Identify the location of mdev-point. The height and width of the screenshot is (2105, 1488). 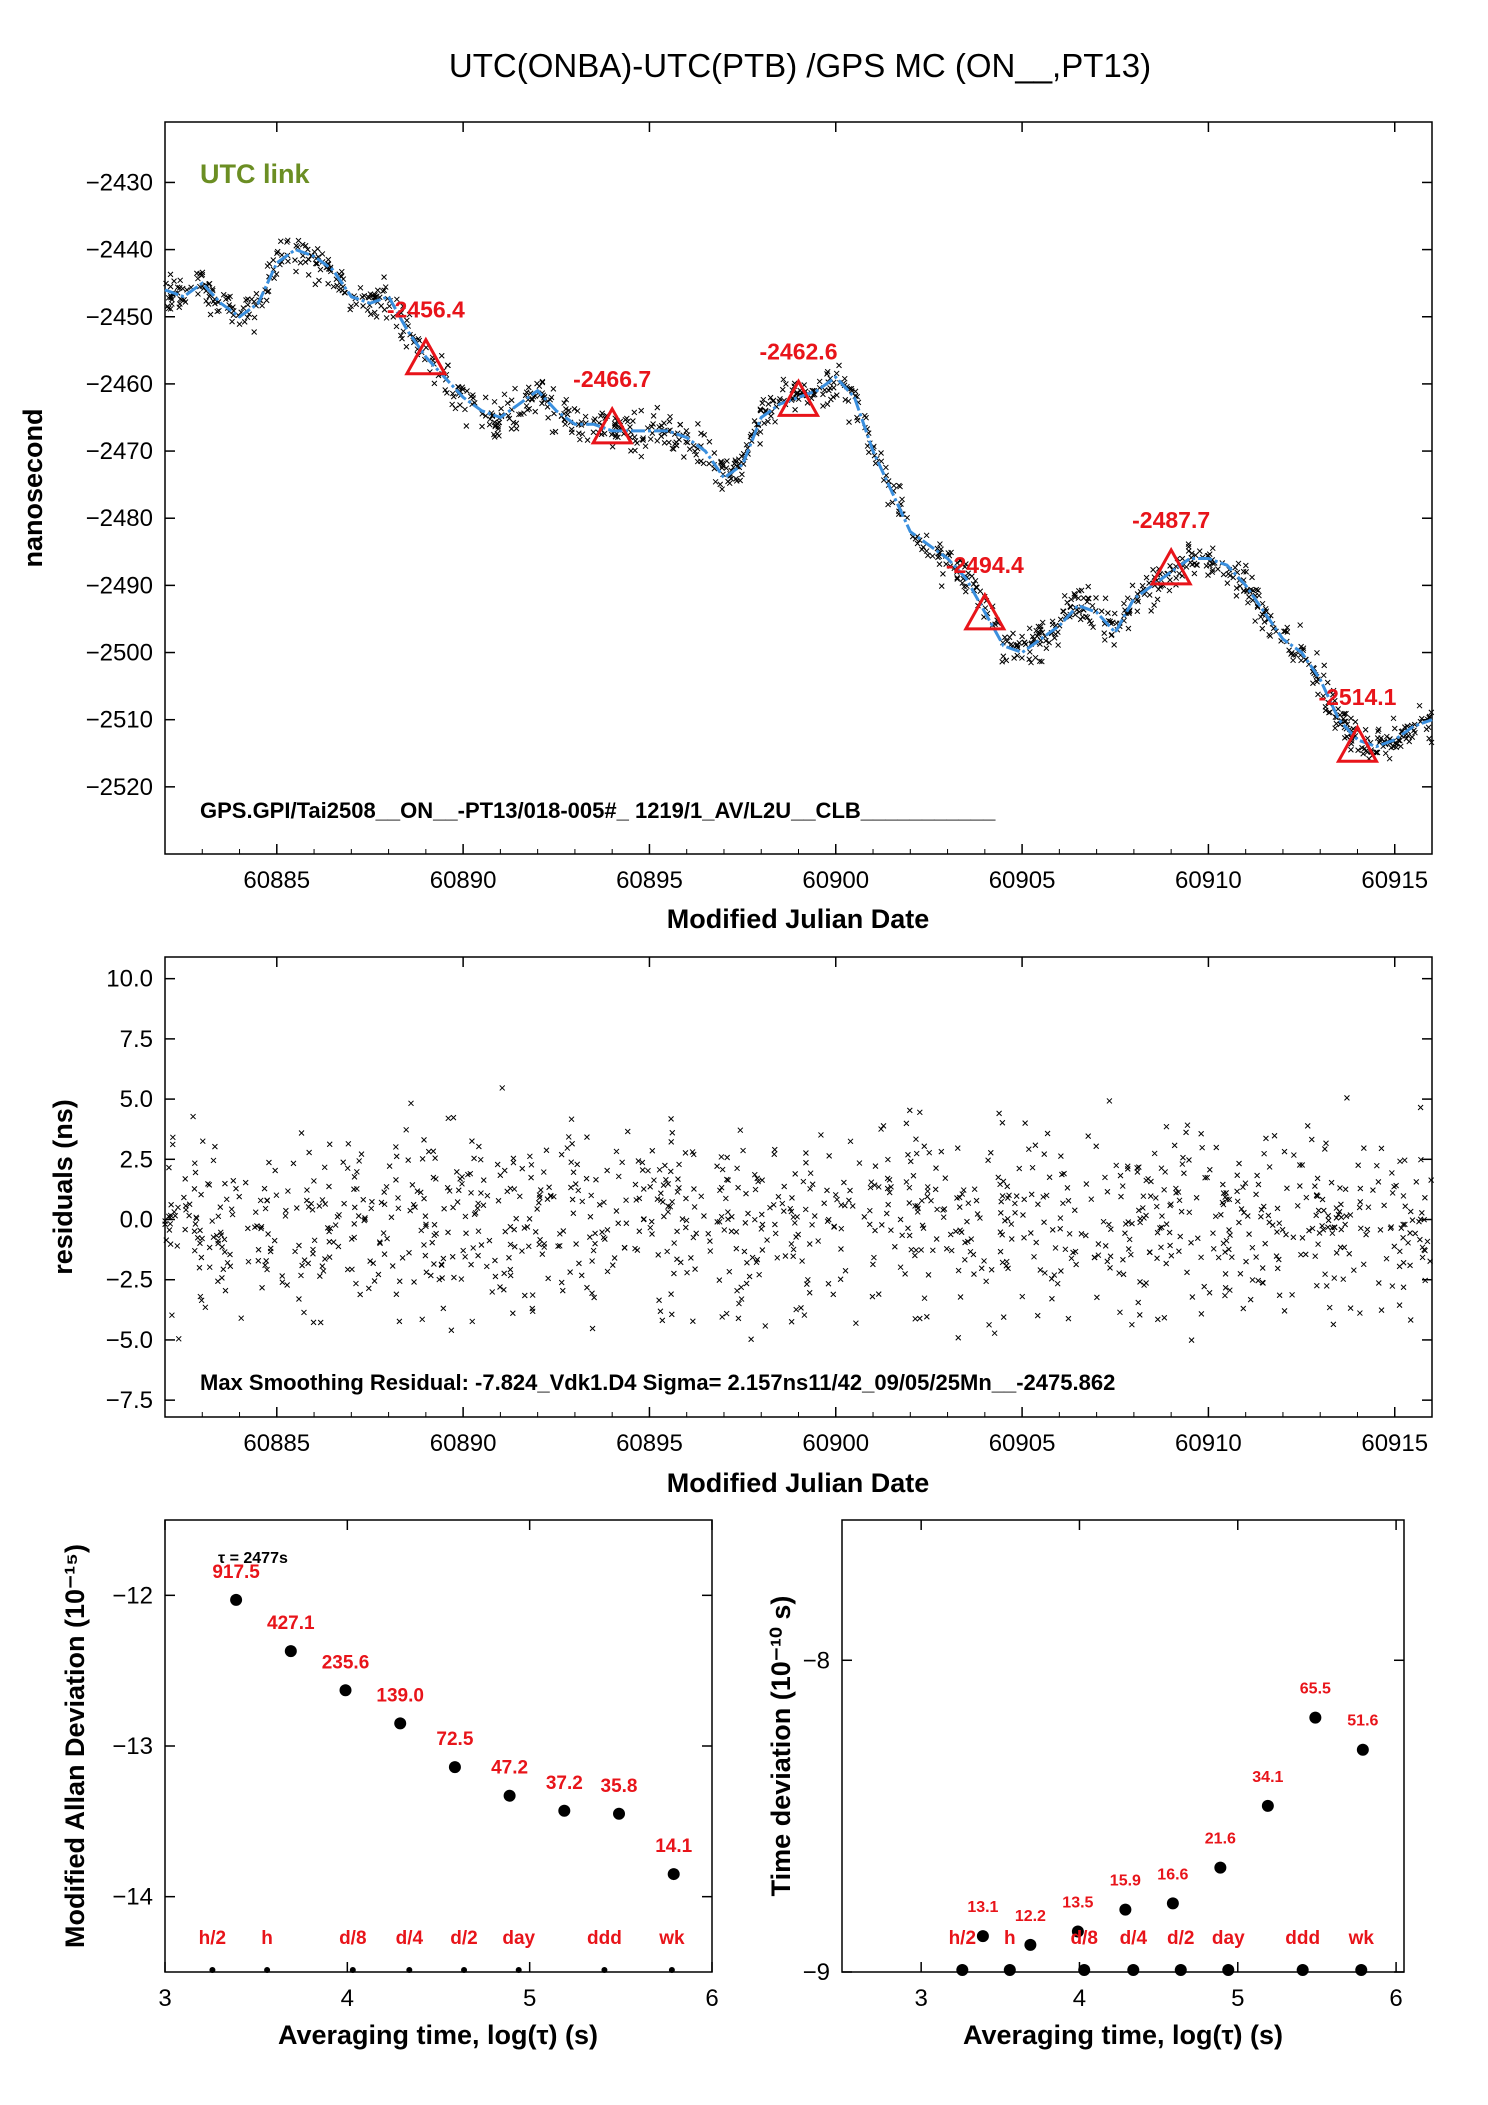
(509, 1795).